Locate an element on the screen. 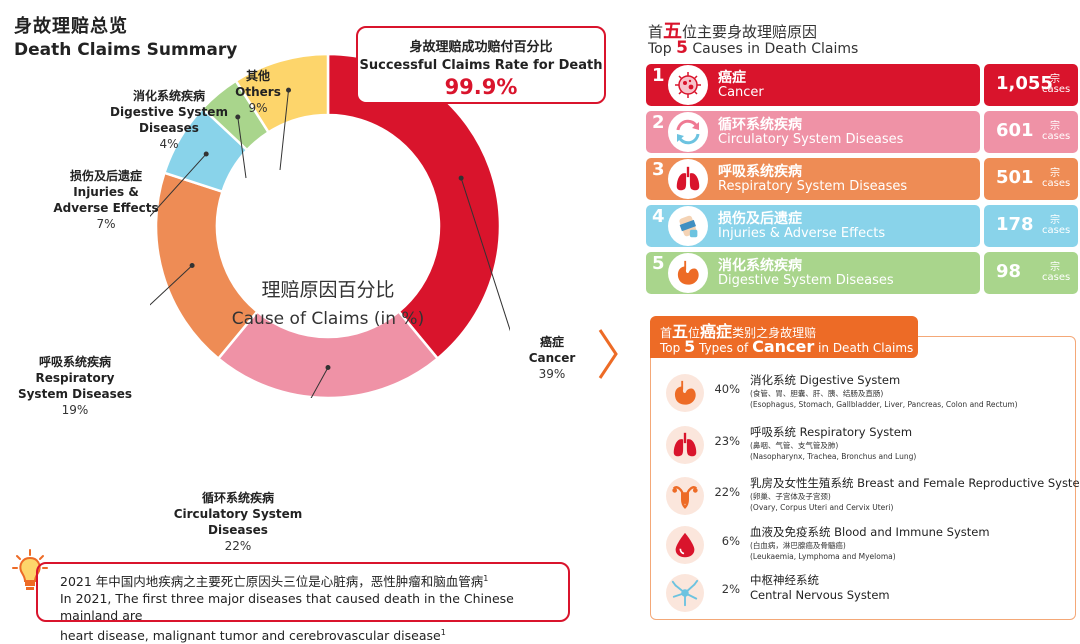 The height and width of the screenshot is (644, 1080). cancer-type-detail-en: (Leukaemia, Lymphoma and Myeloma) is located at coordinates (823, 556).